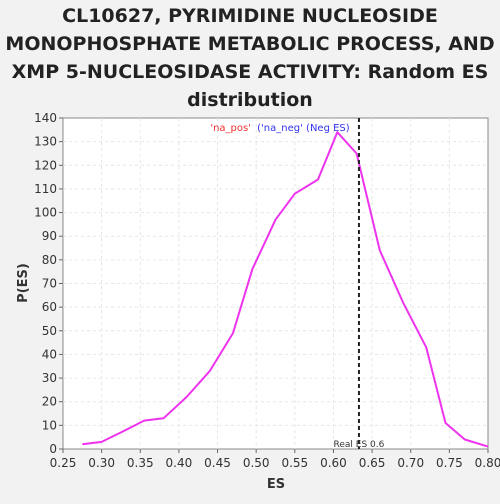 This screenshot has height=504, width=500. I want to click on y-tick-label: 90, so click(49, 236).